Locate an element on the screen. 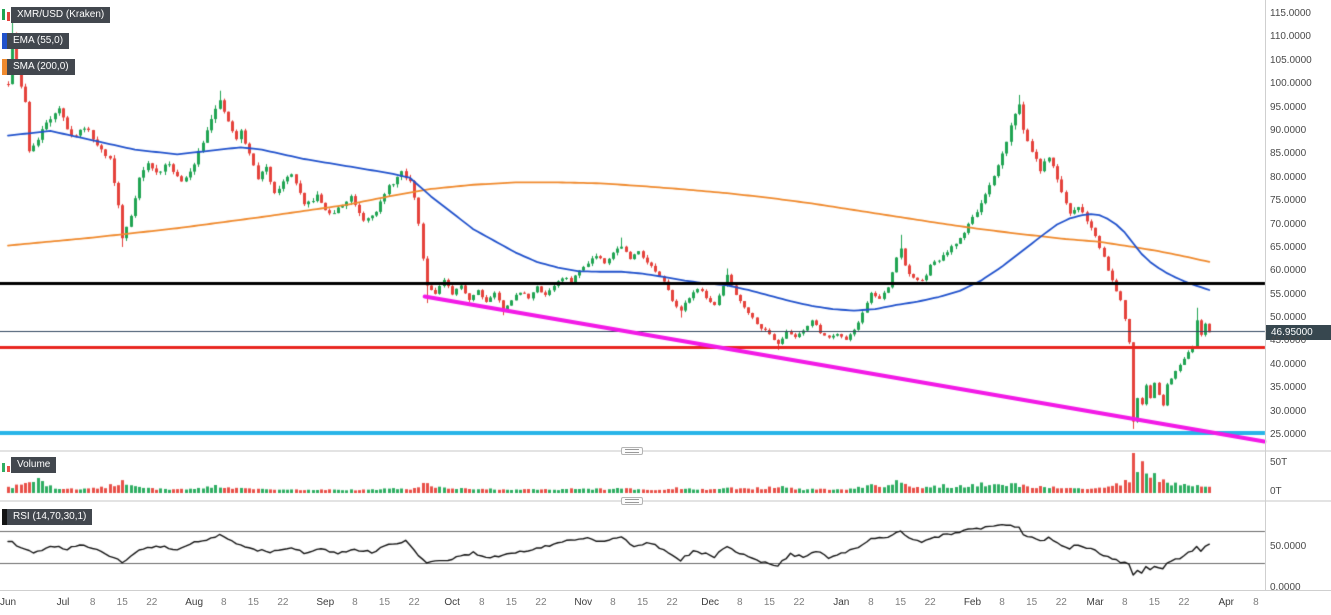 The height and width of the screenshot is (615, 1331). rsi-tick: 50.0000 is located at coordinates (1288, 546).